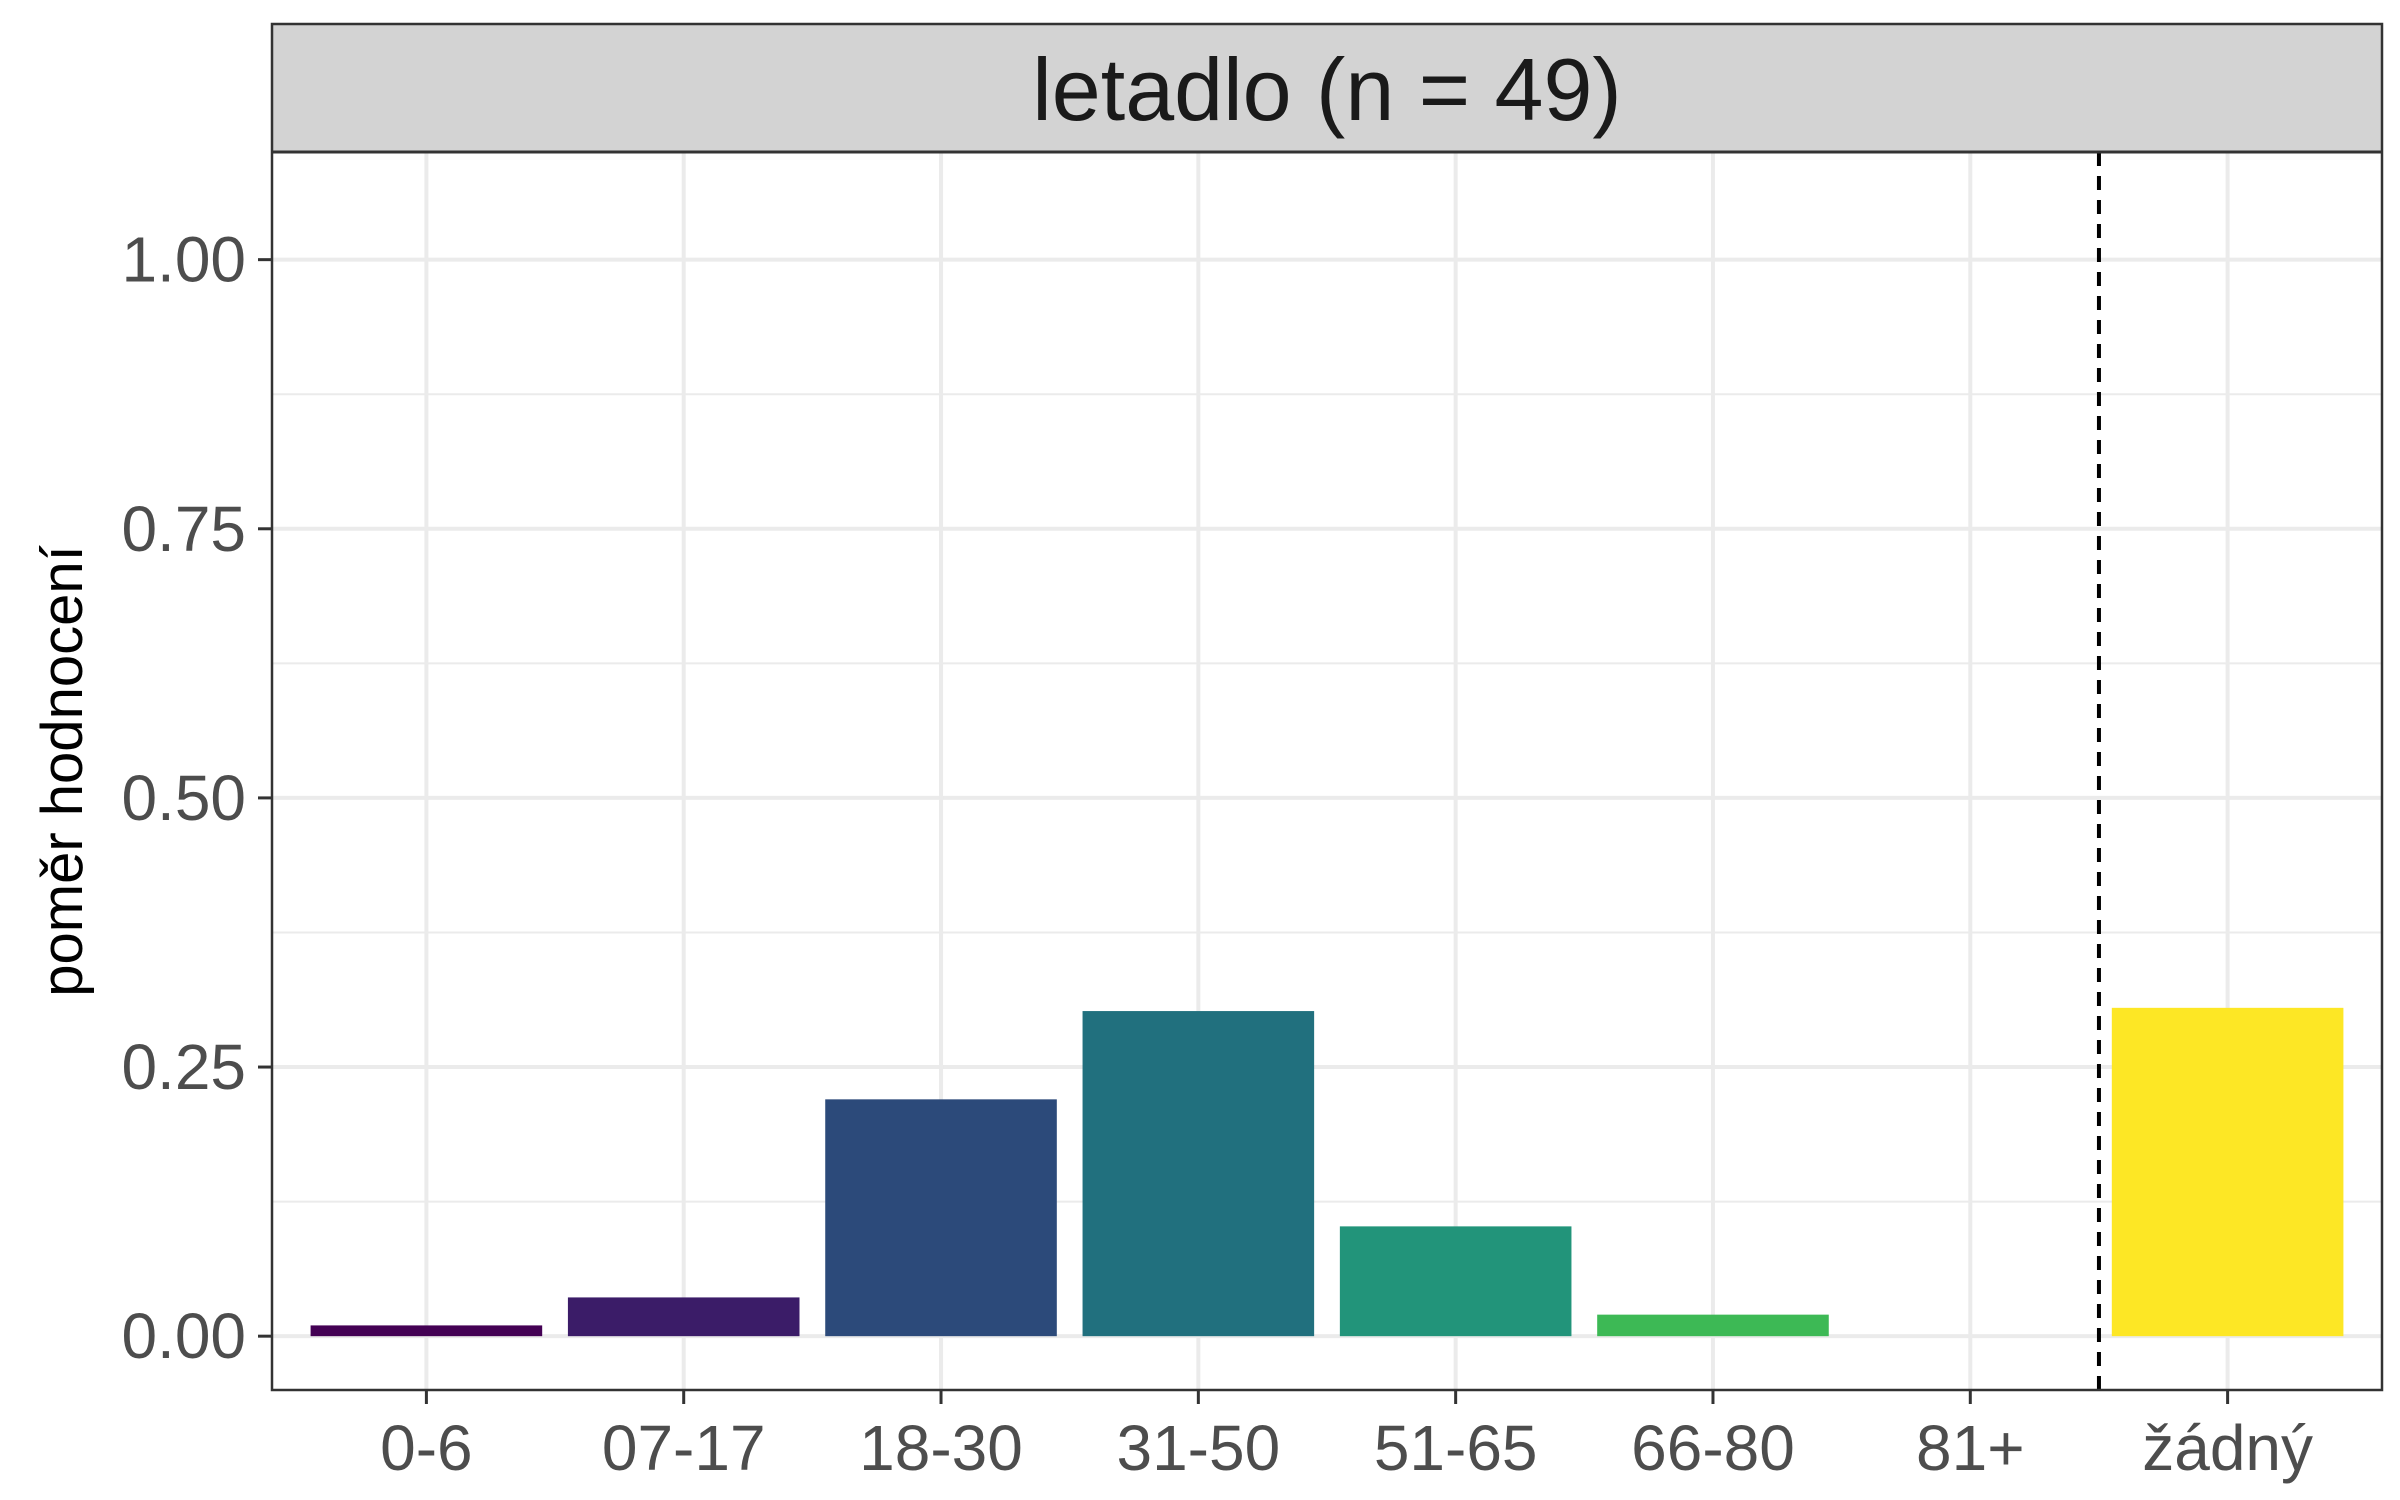 The height and width of the screenshot is (1500, 2400). What do you see at coordinates (2227, 1448) in the screenshot?
I see `x-tick-label: žádný` at bounding box center [2227, 1448].